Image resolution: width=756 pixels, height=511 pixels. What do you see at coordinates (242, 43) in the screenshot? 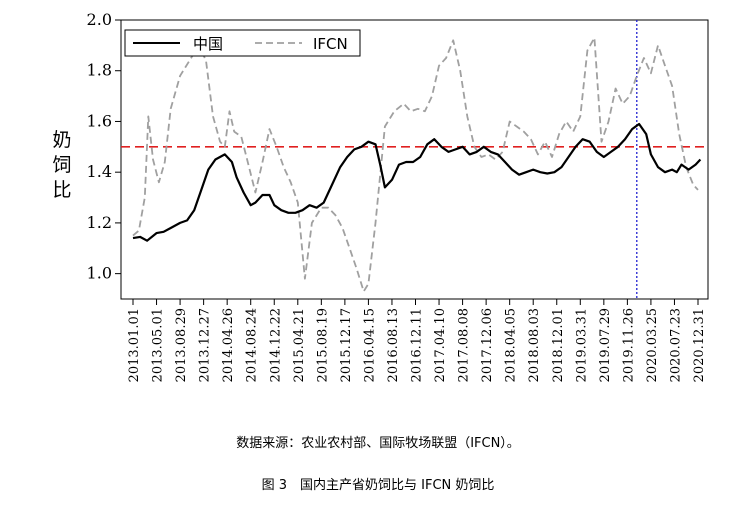
I see `legend: 中国 IFCN` at bounding box center [242, 43].